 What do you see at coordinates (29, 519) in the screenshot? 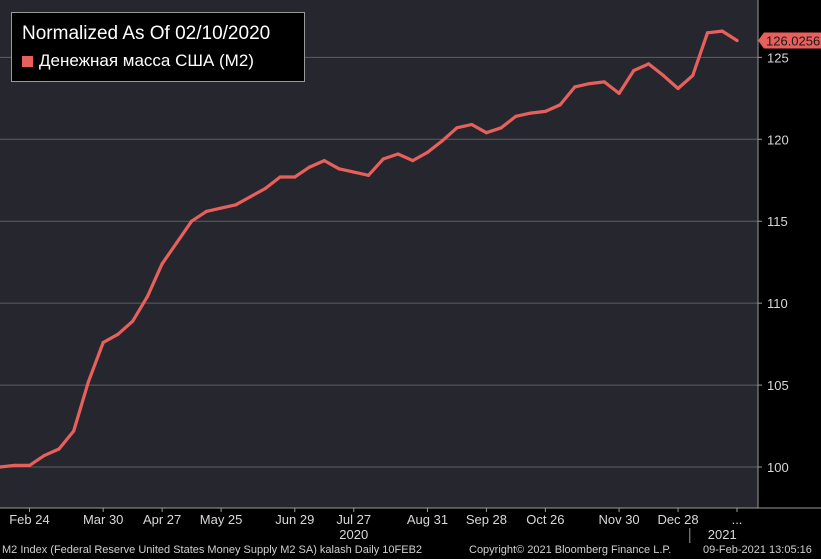
I see `x-tick-label: Feb 24` at bounding box center [29, 519].